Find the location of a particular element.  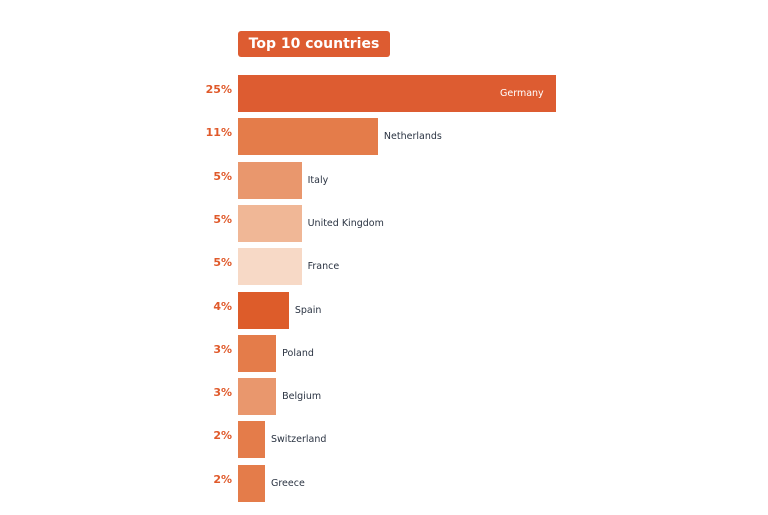

chart-title: Top 10 countries is located at coordinates (314, 44).